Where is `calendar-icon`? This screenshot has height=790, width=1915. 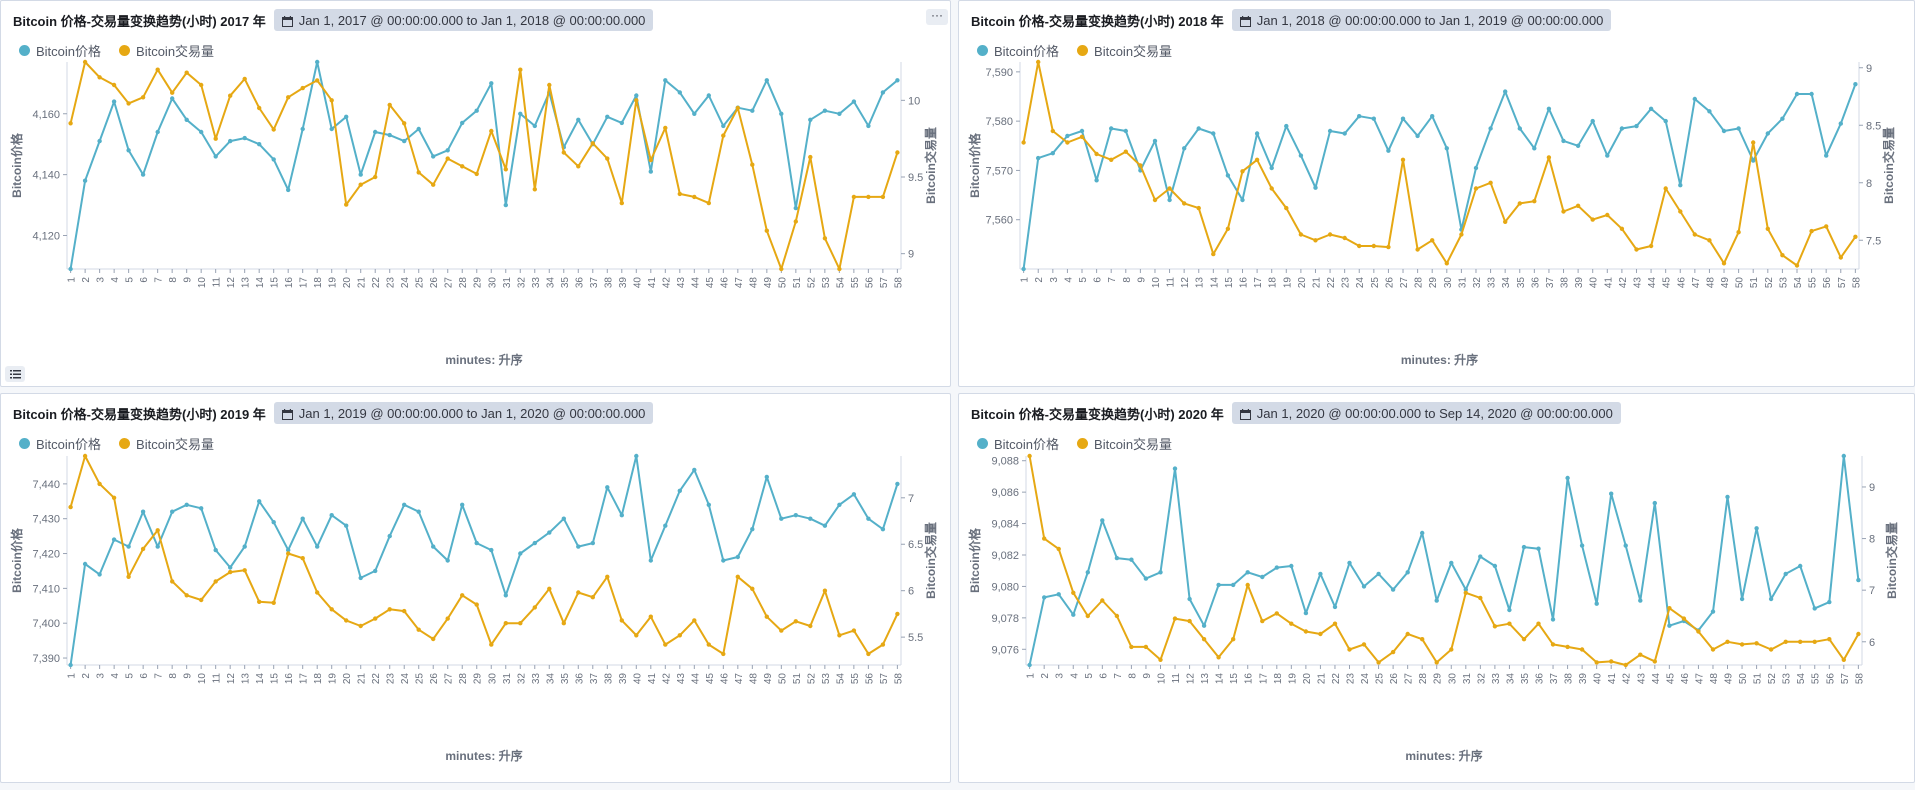
calendar-icon is located at coordinates (287, 21).